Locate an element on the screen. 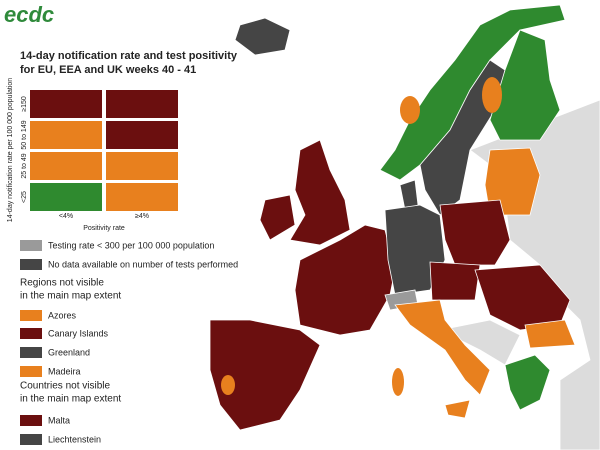 Image resolution: width=600 pixels, height=450 pixels. title-line: for EU, EEA and UK weeks 40 - 41 is located at coordinates (108, 70).